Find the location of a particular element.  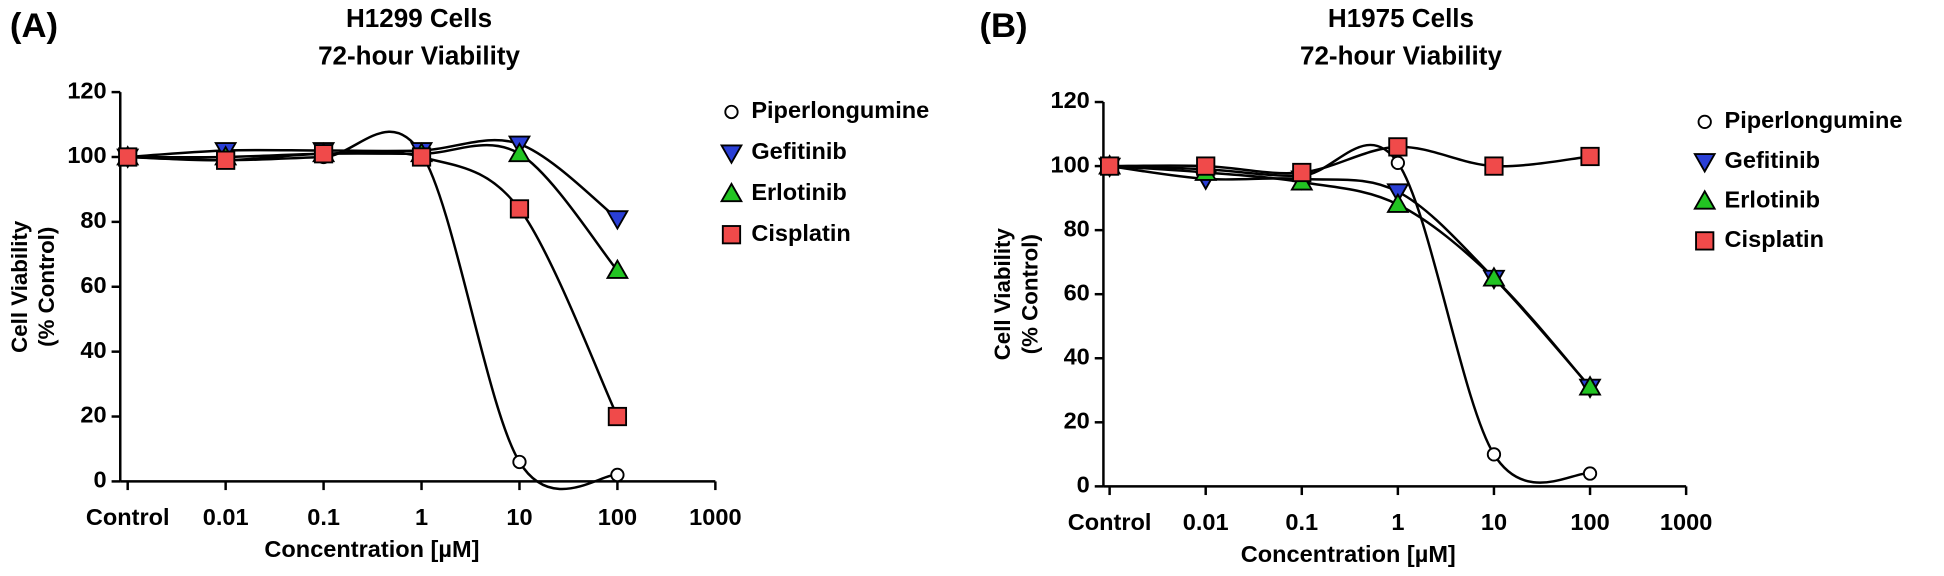

panel-label: (A) is located at coordinates (34, 26).